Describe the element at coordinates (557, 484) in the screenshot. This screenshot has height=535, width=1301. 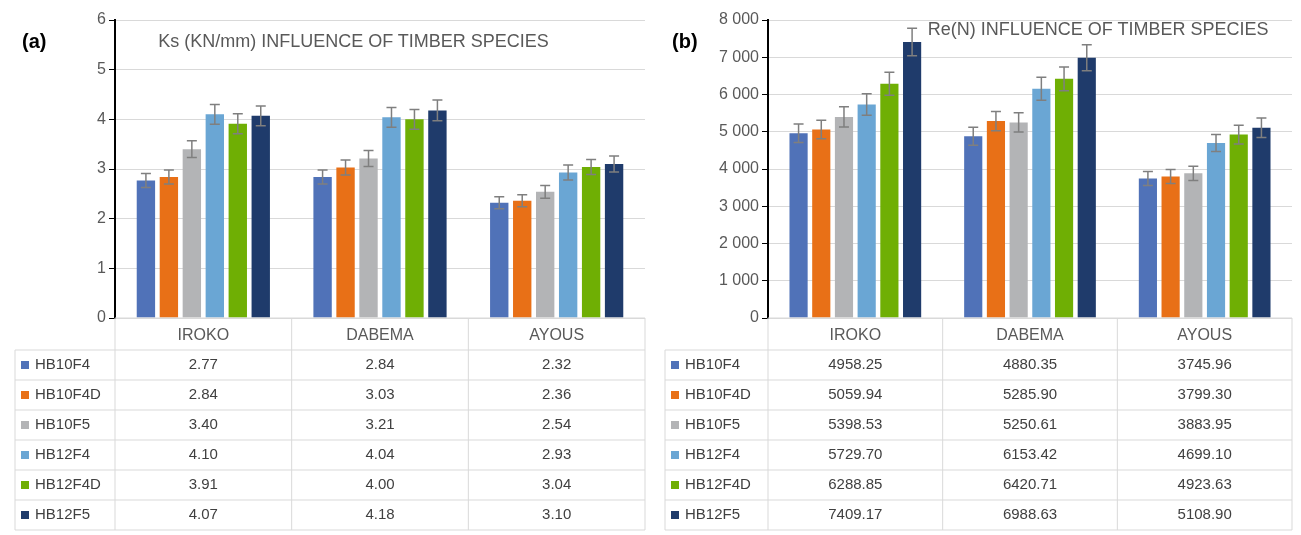
I see `data-label: 3.04` at that location.